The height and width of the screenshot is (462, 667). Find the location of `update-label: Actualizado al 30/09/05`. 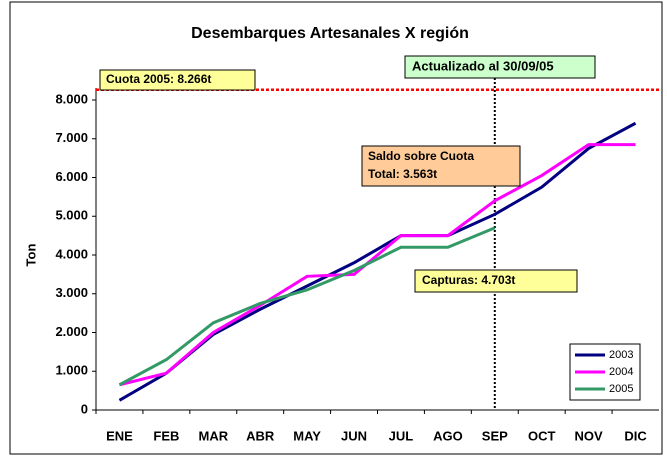

update-label: Actualizado al 30/09/05 is located at coordinates (483, 65).